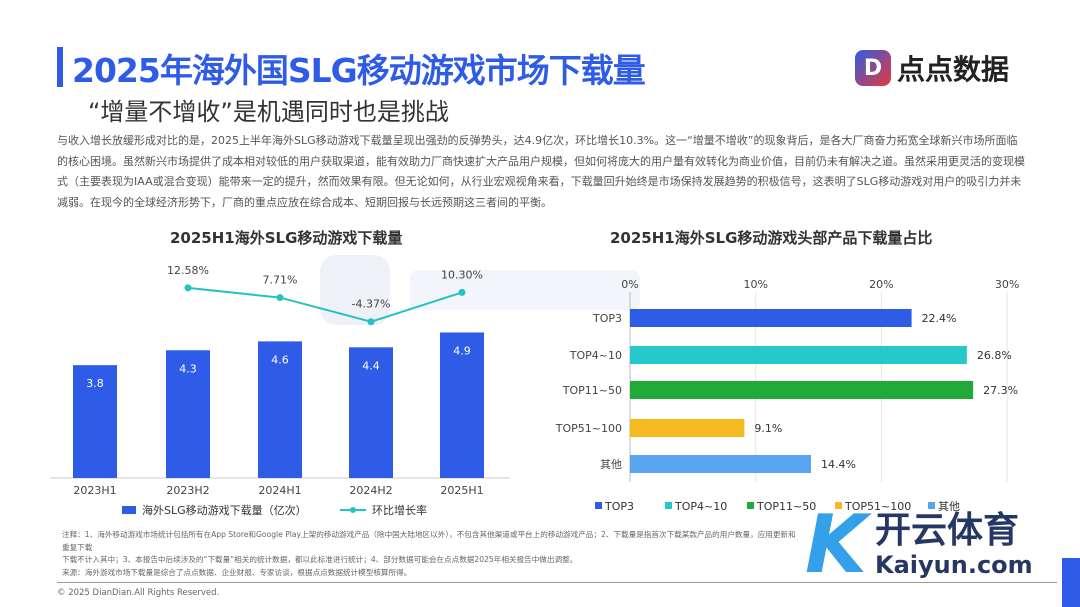 Image resolution: width=1080 pixels, height=607 pixels. What do you see at coordinates (877, 506) in the screenshot?
I see `legend-label: TOP51~100` at bounding box center [877, 506].